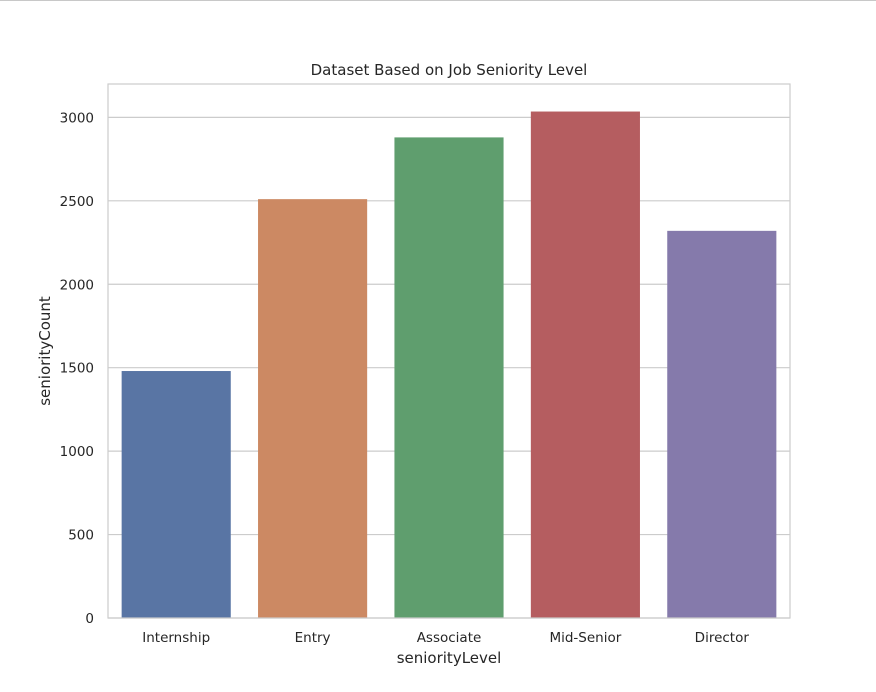 The height and width of the screenshot is (692, 876). I want to click on bar-entry, so click(313, 409).